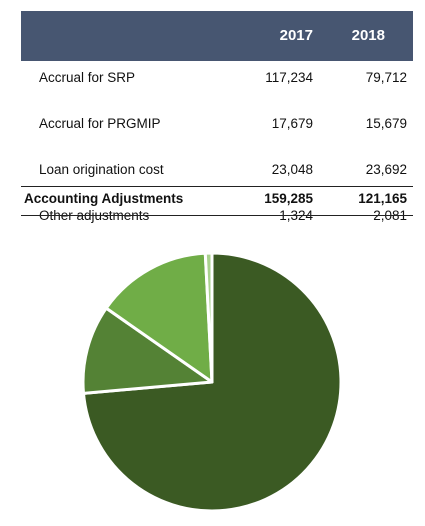 Image resolution: width=425 pixels, height=526 pixels. Describe the element at coordinates (296, 35) in the screenshot. I see `column-header-2017: 2017` at that location.